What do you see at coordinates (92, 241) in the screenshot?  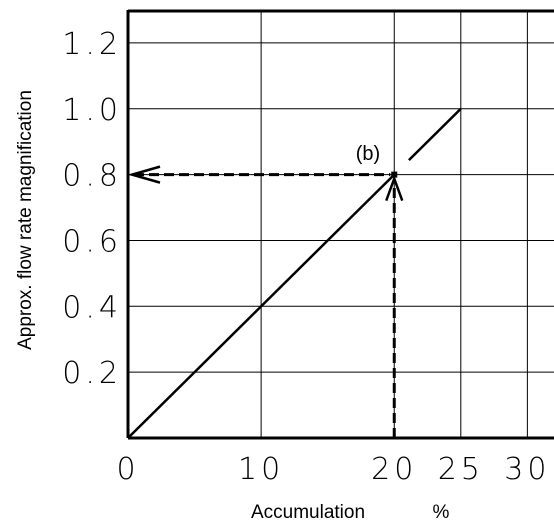 I see `y-tick-label: 0.6` at bounding box center [92, 241].